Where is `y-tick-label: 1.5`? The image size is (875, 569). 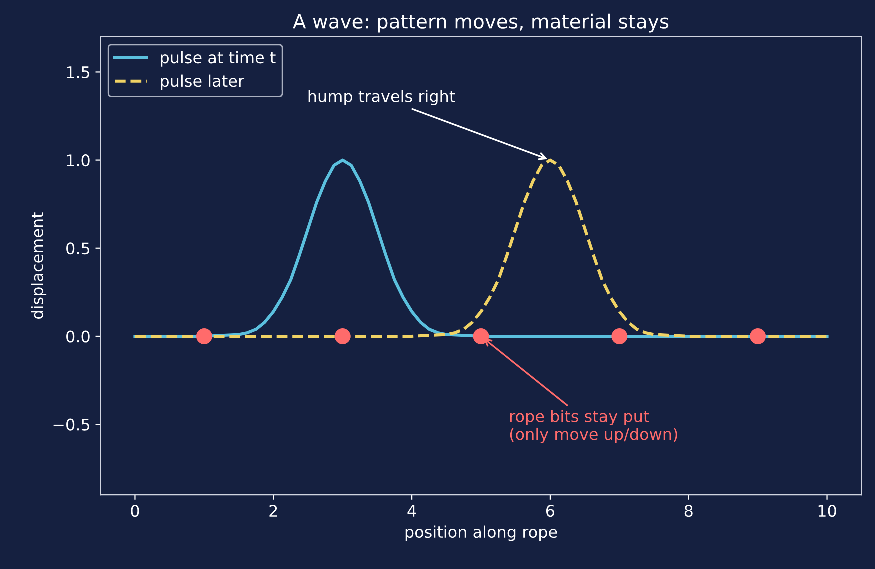 y-tick-label: 1.5 is located at coordinates (78, 72).